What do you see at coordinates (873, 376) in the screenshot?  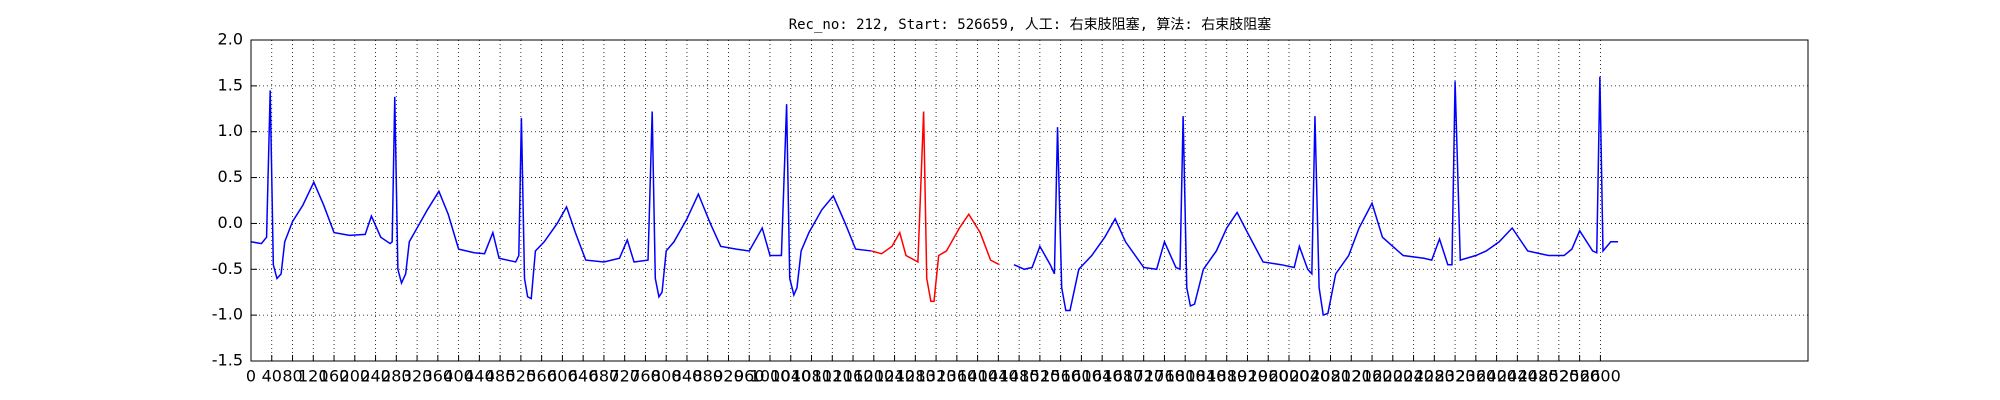 I see `x-tick-label: 1200` at bounding box center [873, 376].